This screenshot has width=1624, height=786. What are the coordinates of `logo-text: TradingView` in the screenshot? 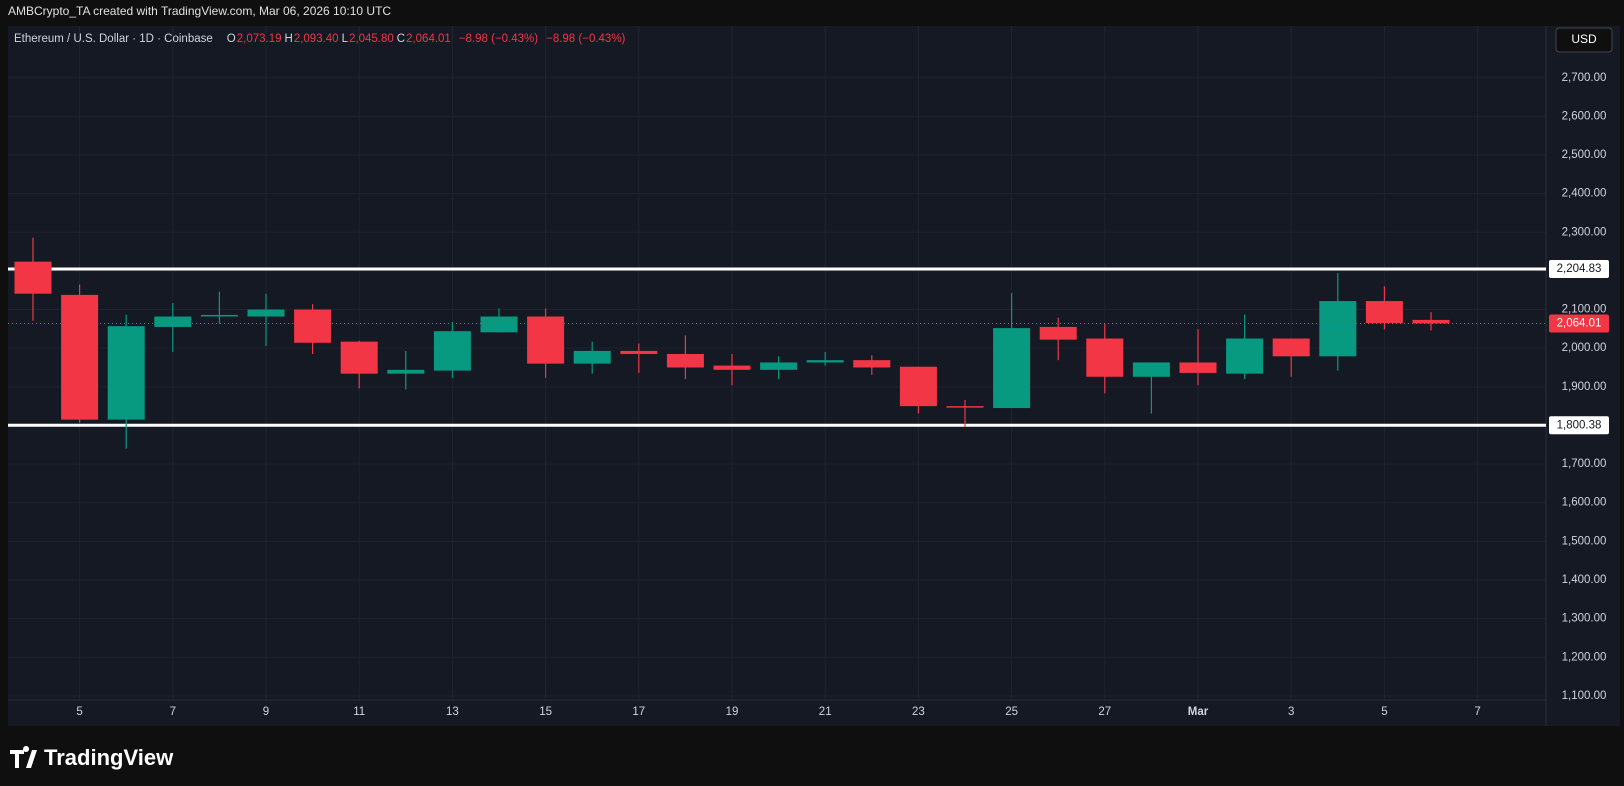 It's located at (109, 757).